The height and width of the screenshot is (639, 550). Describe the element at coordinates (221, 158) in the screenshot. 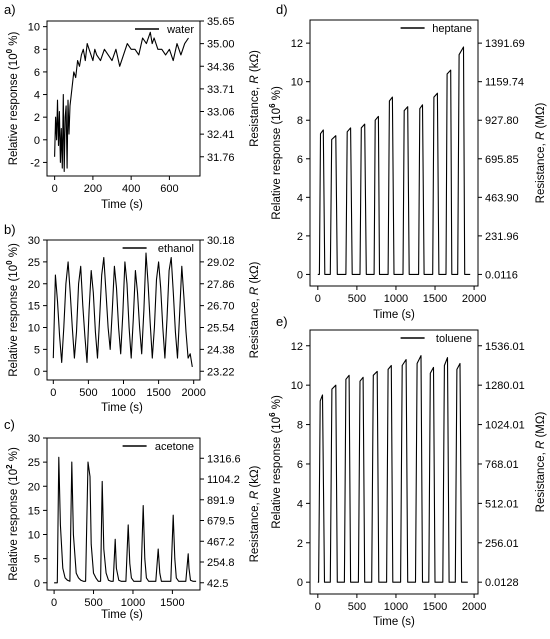

I see `right-tick-label: 31.76` at that location.